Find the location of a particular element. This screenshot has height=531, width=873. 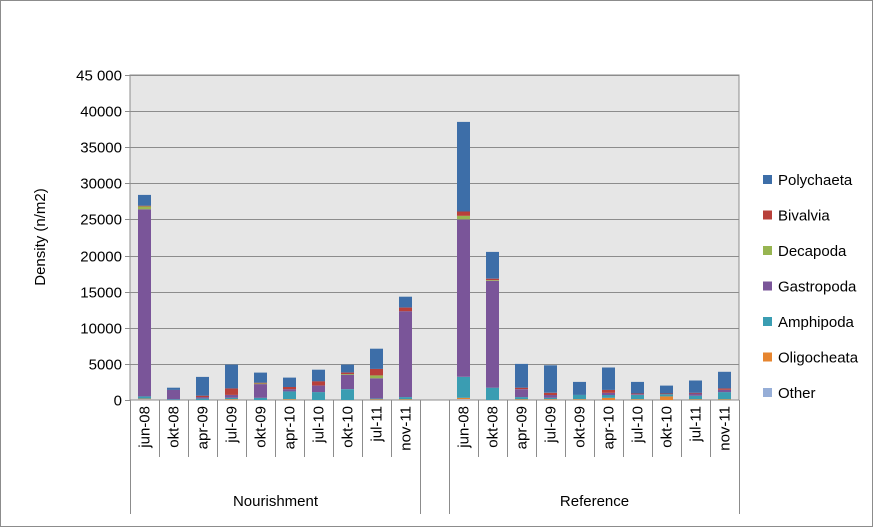

y-tick-label: 30000 is located at coordinates (101, 184).